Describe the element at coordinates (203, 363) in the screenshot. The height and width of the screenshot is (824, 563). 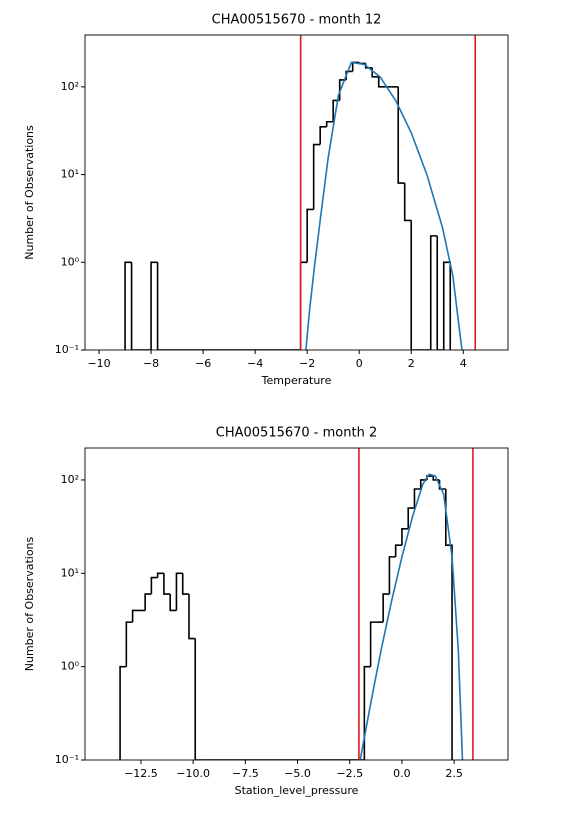
I see `x-tick-label: −6` at that location.